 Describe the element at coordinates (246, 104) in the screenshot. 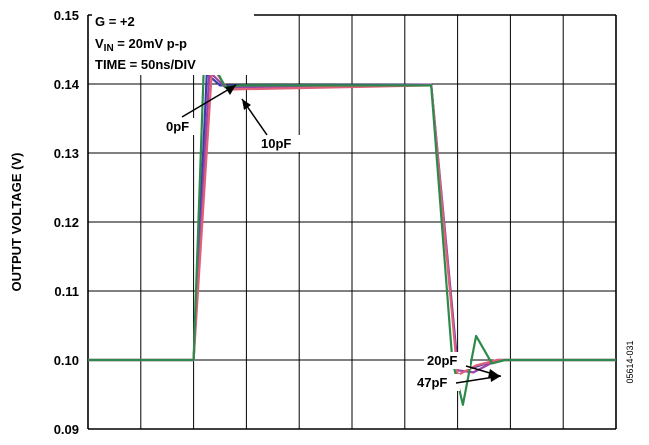

I see `annotation-10pf-arrowhead` at that location.